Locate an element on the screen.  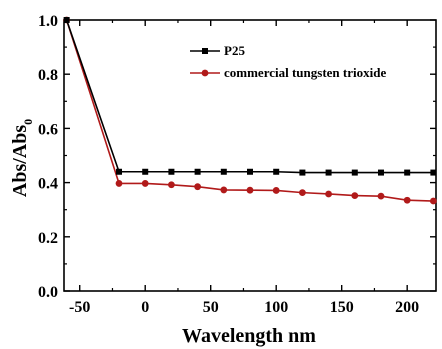
y-axis-title: Abs/Abs0 is located at coordinates (22, 158).